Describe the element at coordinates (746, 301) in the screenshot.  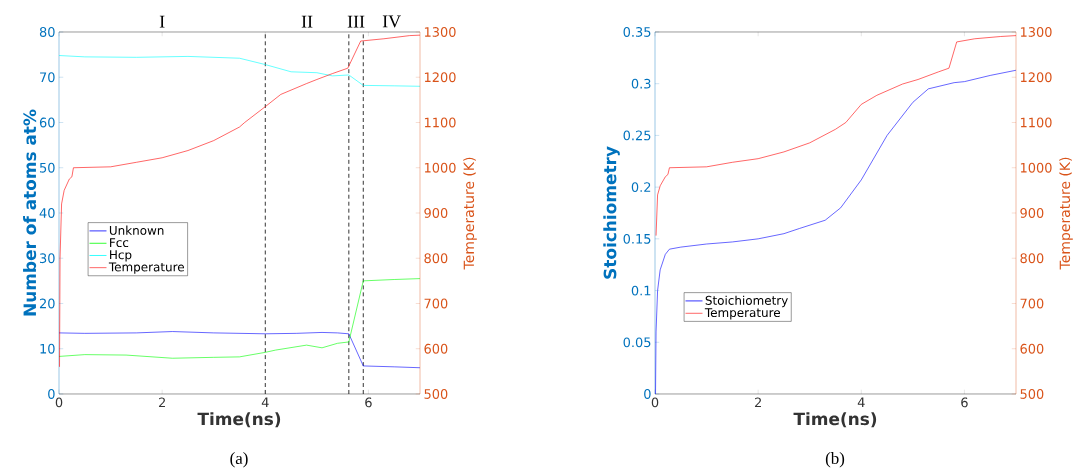
I see `legend-label: Stoichiometry` at that location.